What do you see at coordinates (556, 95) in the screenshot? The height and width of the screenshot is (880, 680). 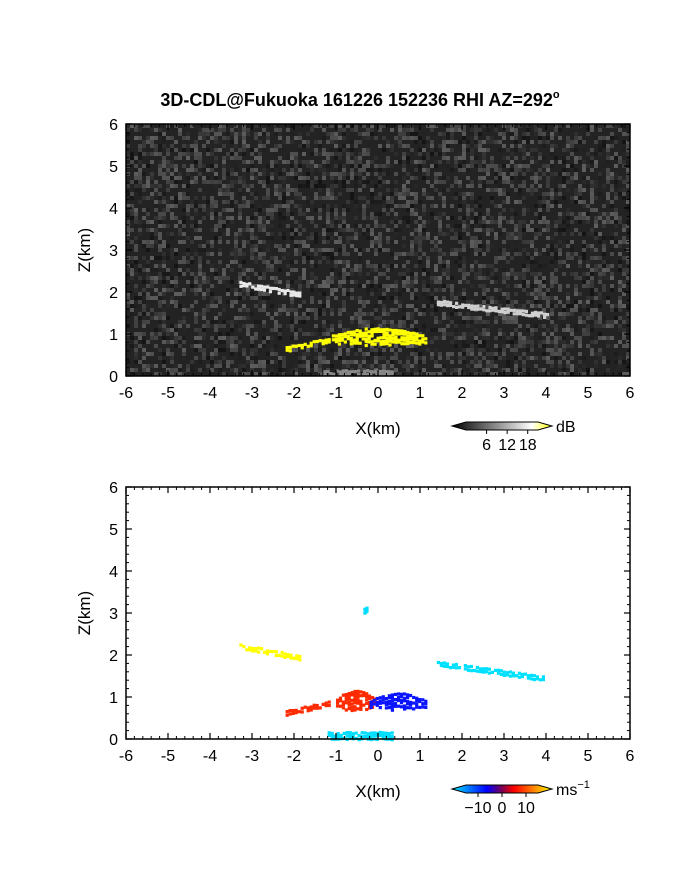 I see `title-degree-superscript: o` at bounding box center [556, 95].